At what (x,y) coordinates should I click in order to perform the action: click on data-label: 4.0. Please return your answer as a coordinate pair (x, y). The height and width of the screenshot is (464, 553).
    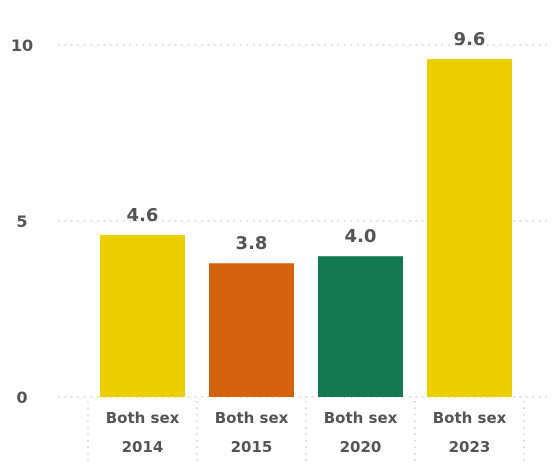
    Looking at the image, I should click on (361, 236).